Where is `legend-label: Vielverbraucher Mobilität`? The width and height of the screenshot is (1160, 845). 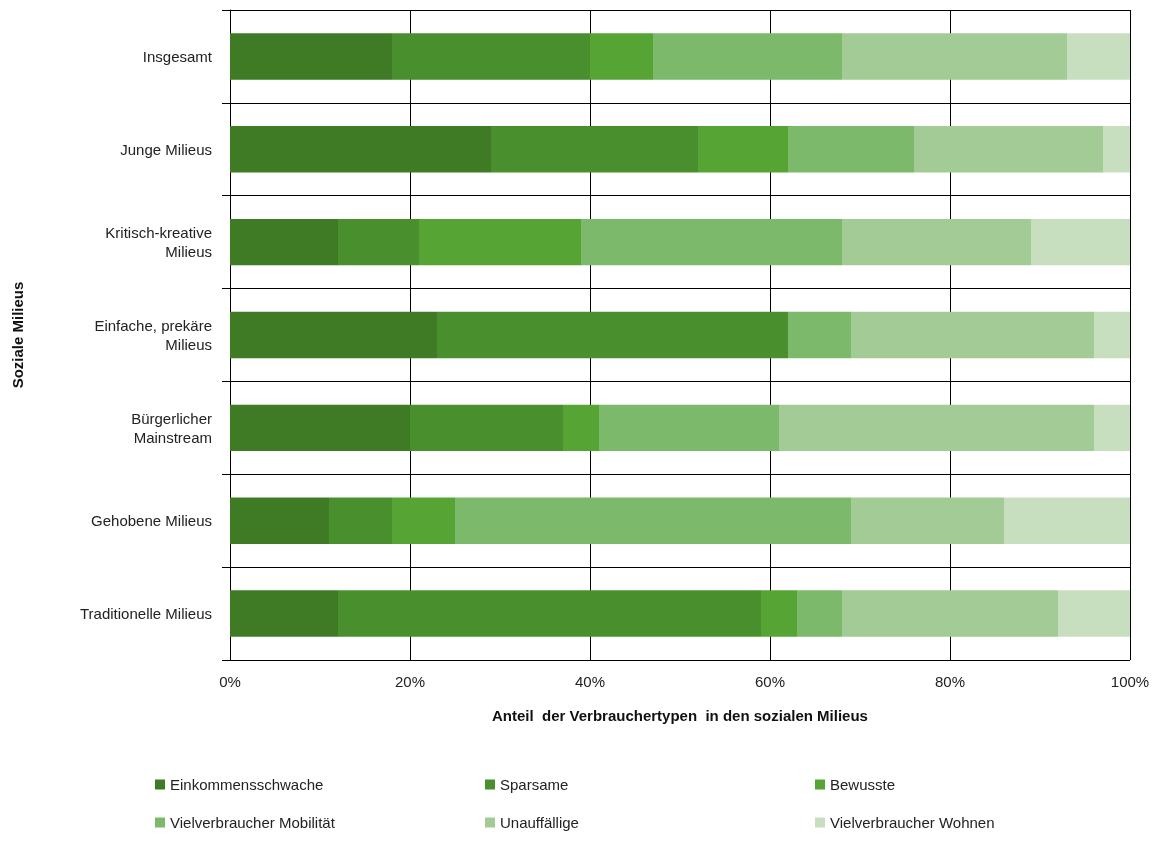 legend-label: Vielverbraucher Mobilität is located at coordinates (253, 822).